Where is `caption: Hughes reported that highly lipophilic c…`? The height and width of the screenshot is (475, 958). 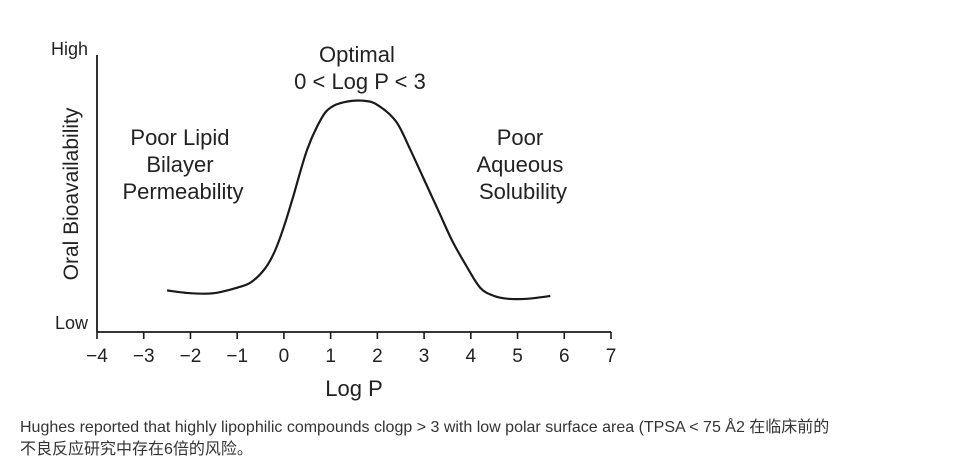
caption: Hughes reported that highly lipophilic c… is located at coordinates (470, 439).